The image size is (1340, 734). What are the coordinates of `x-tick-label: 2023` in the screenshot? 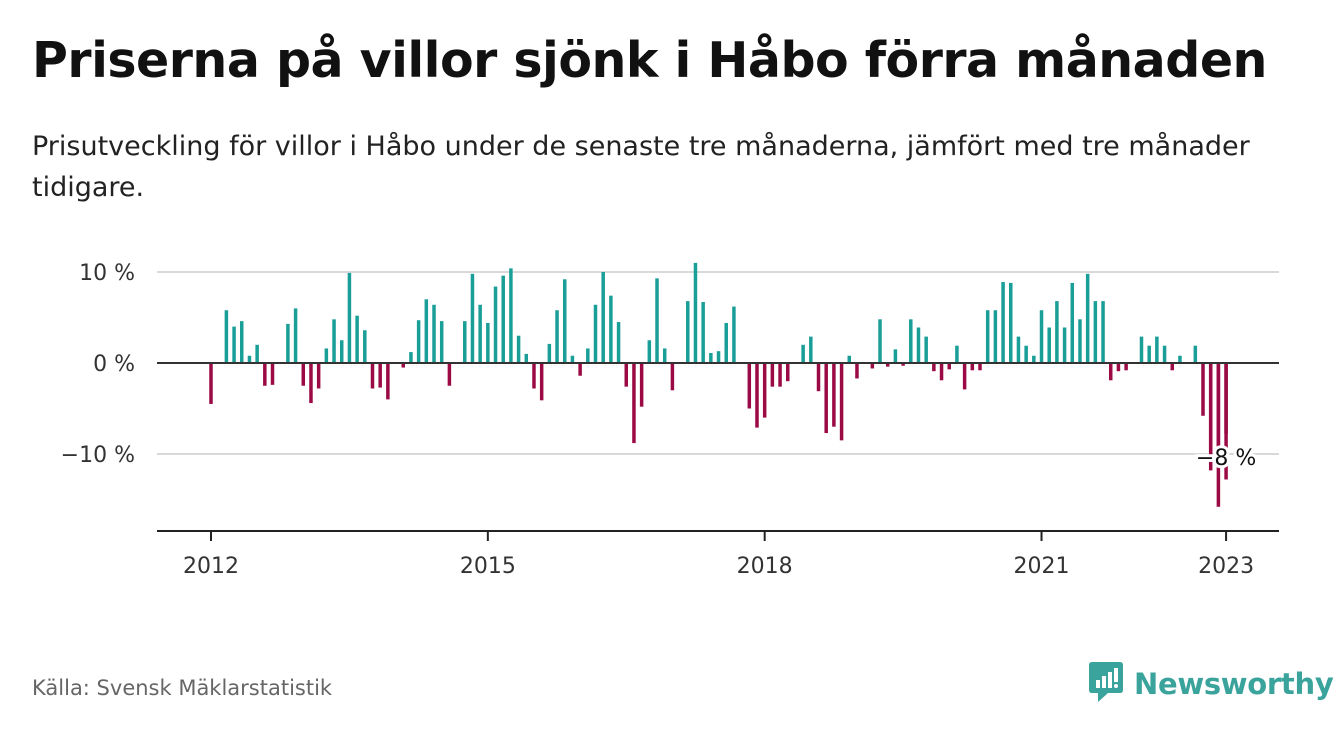 It's located at (1226, 566).